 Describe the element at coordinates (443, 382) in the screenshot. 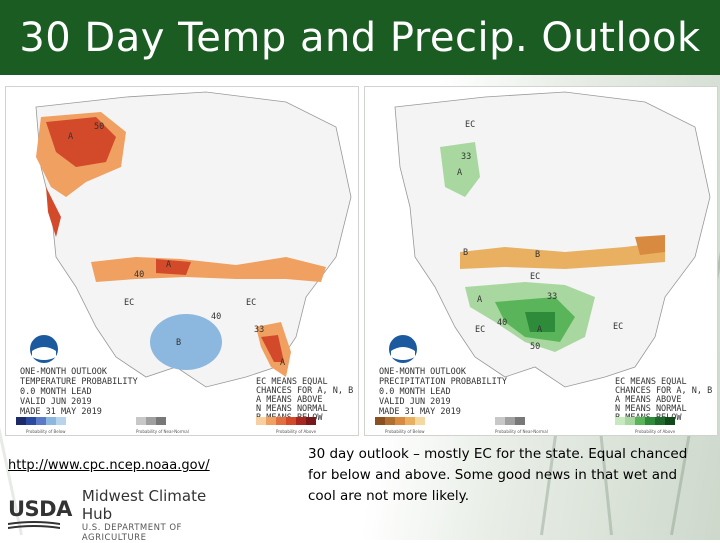

I see `svg-text: PRECIPITATION PROBABILITY` at that location.